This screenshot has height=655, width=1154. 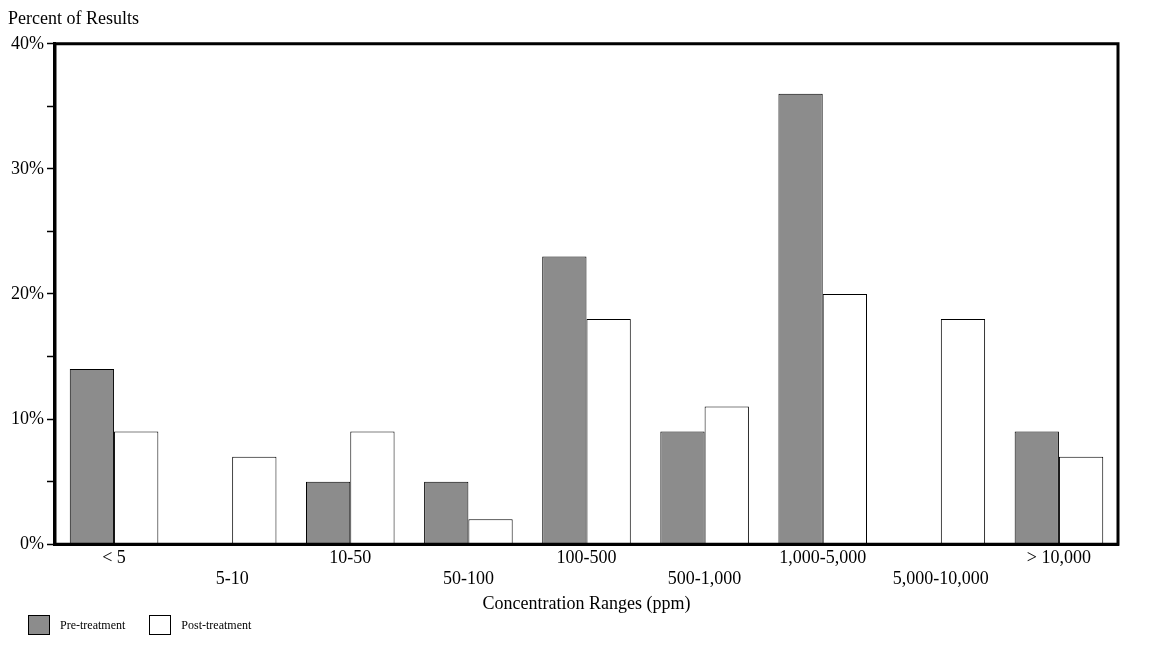 I want to click on y-tick-label: 40%, so click(x=27, y=42).